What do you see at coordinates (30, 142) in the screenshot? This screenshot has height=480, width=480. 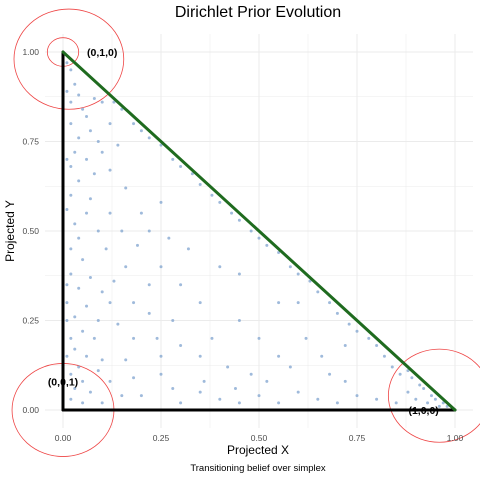 I see `y-tick-label: 0.75` at bounding box center [30, 142].